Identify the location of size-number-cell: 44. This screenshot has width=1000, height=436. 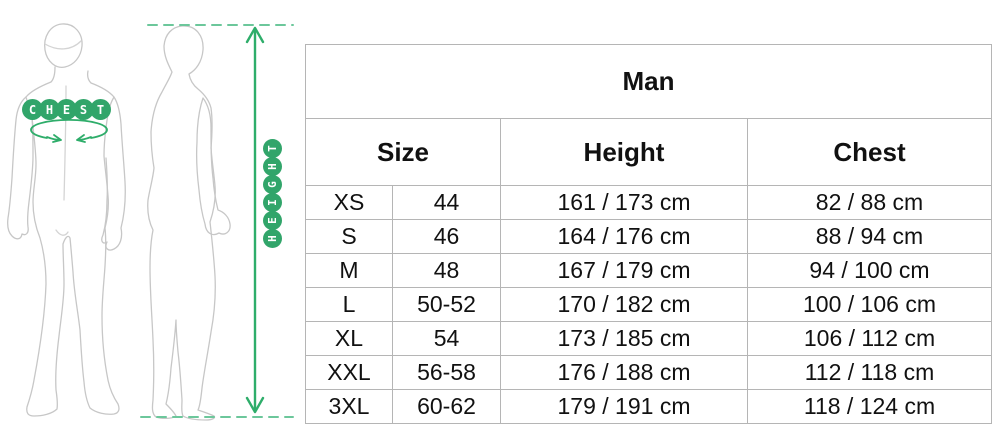
(446, 202).